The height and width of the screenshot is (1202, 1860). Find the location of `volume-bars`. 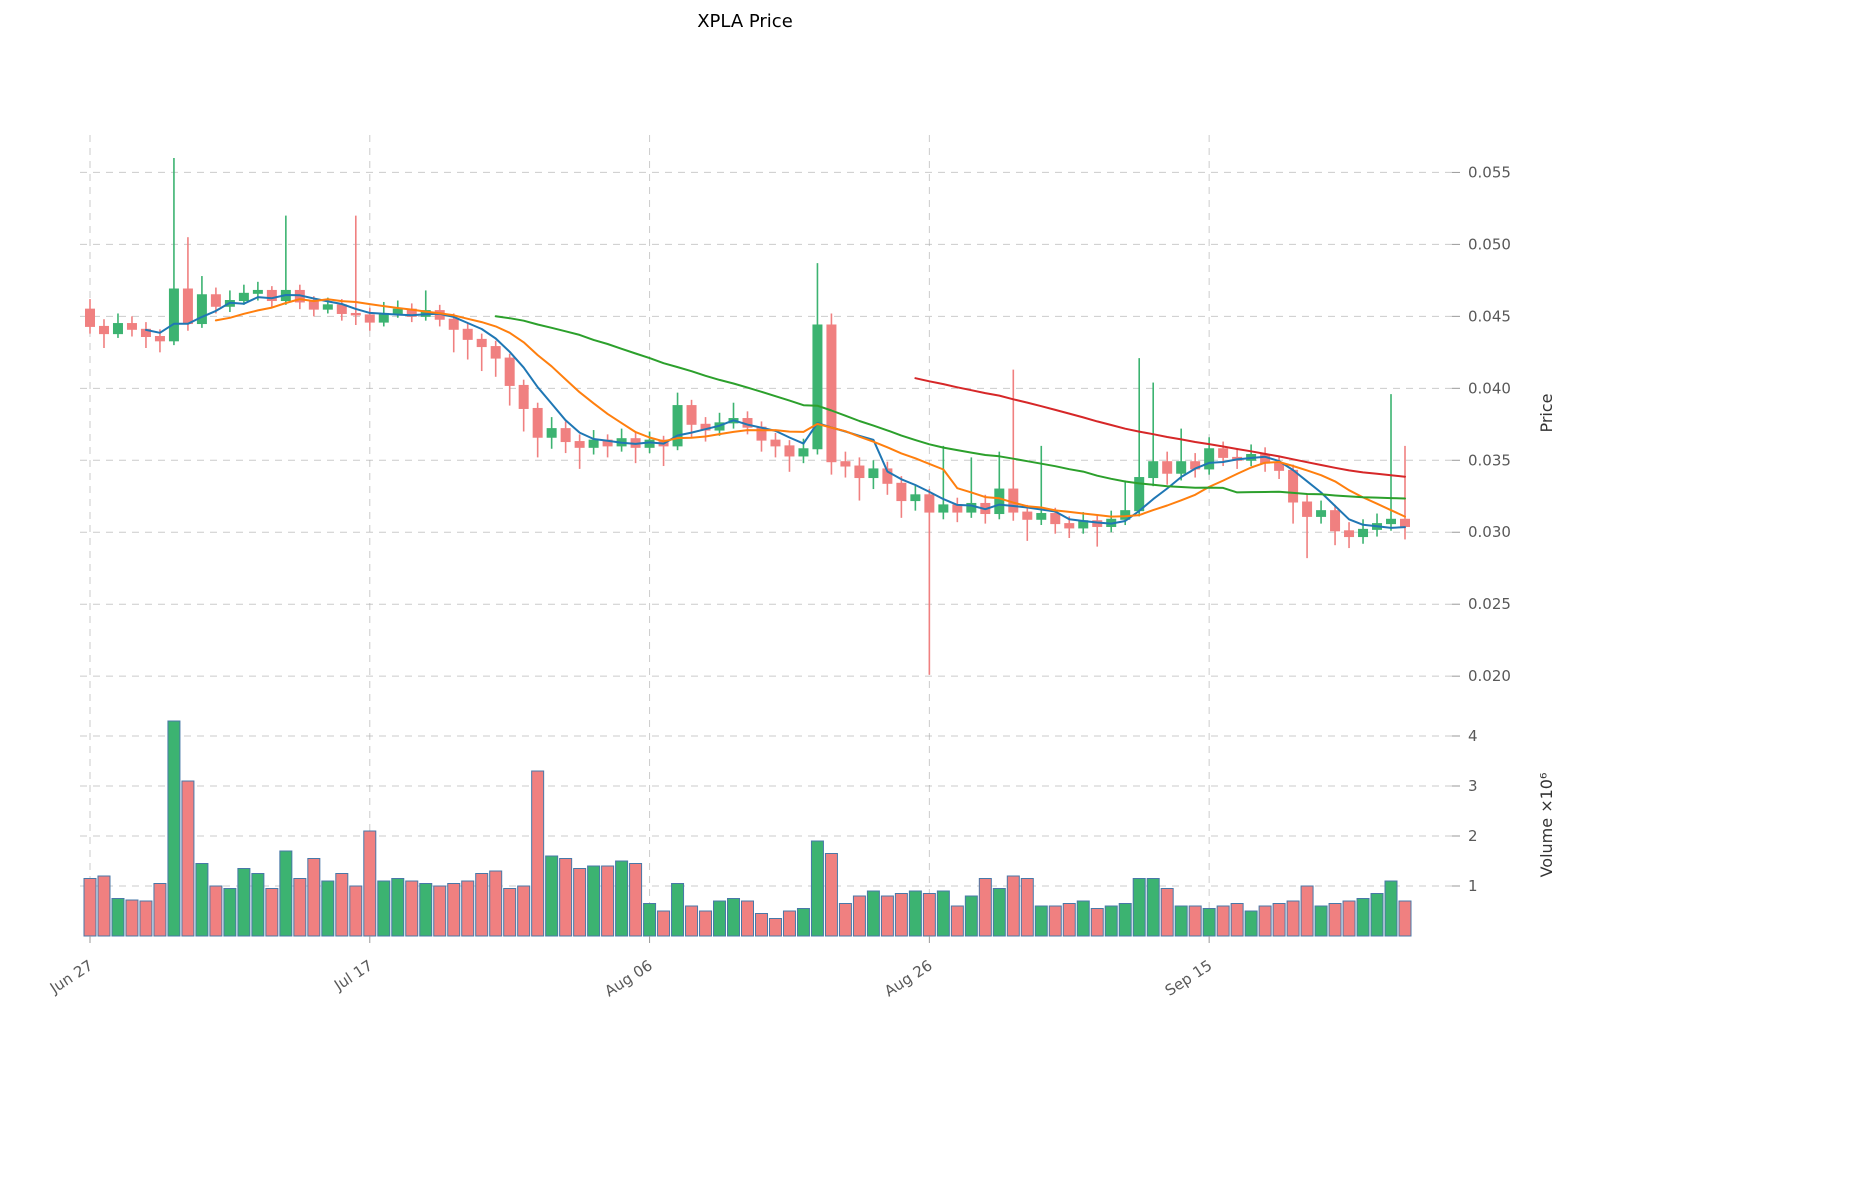

volume-bars is located at coordinates (747, 828).